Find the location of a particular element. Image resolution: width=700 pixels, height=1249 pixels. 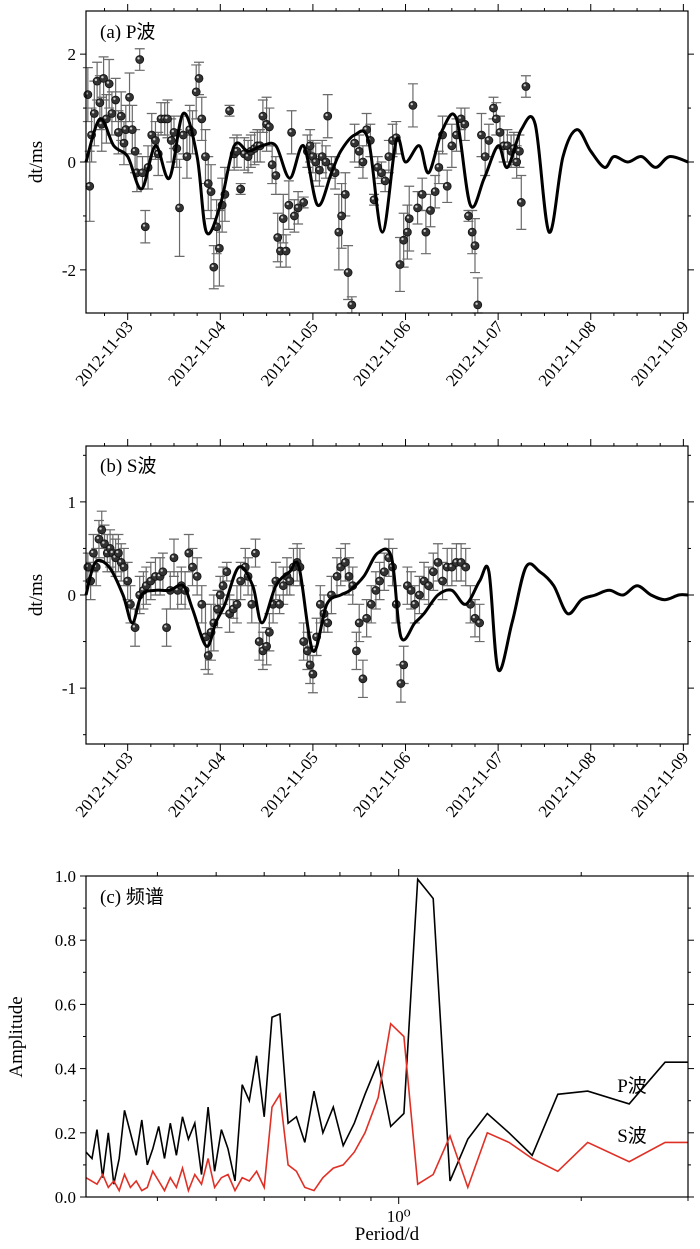

panel-a-y-label: dt/ms is located at coordinates (36, 162).